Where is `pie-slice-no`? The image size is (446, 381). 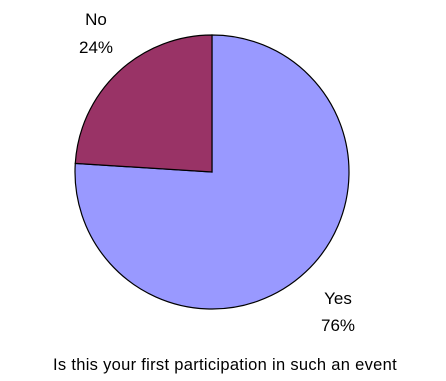
pie-slice-no is located at coordinates (143, 103).